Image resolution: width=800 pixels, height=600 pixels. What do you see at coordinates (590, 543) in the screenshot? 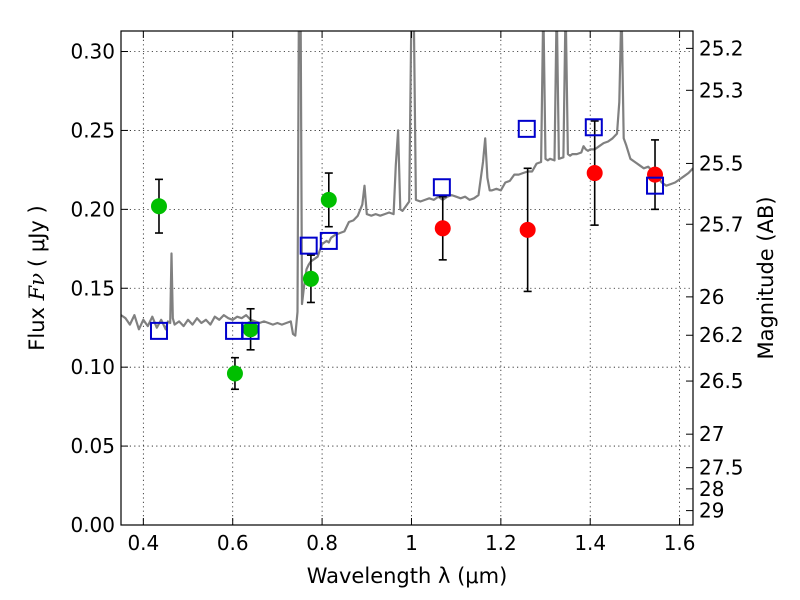
I see `x-tick-label: 1.4` at bounding box center [590, 543].